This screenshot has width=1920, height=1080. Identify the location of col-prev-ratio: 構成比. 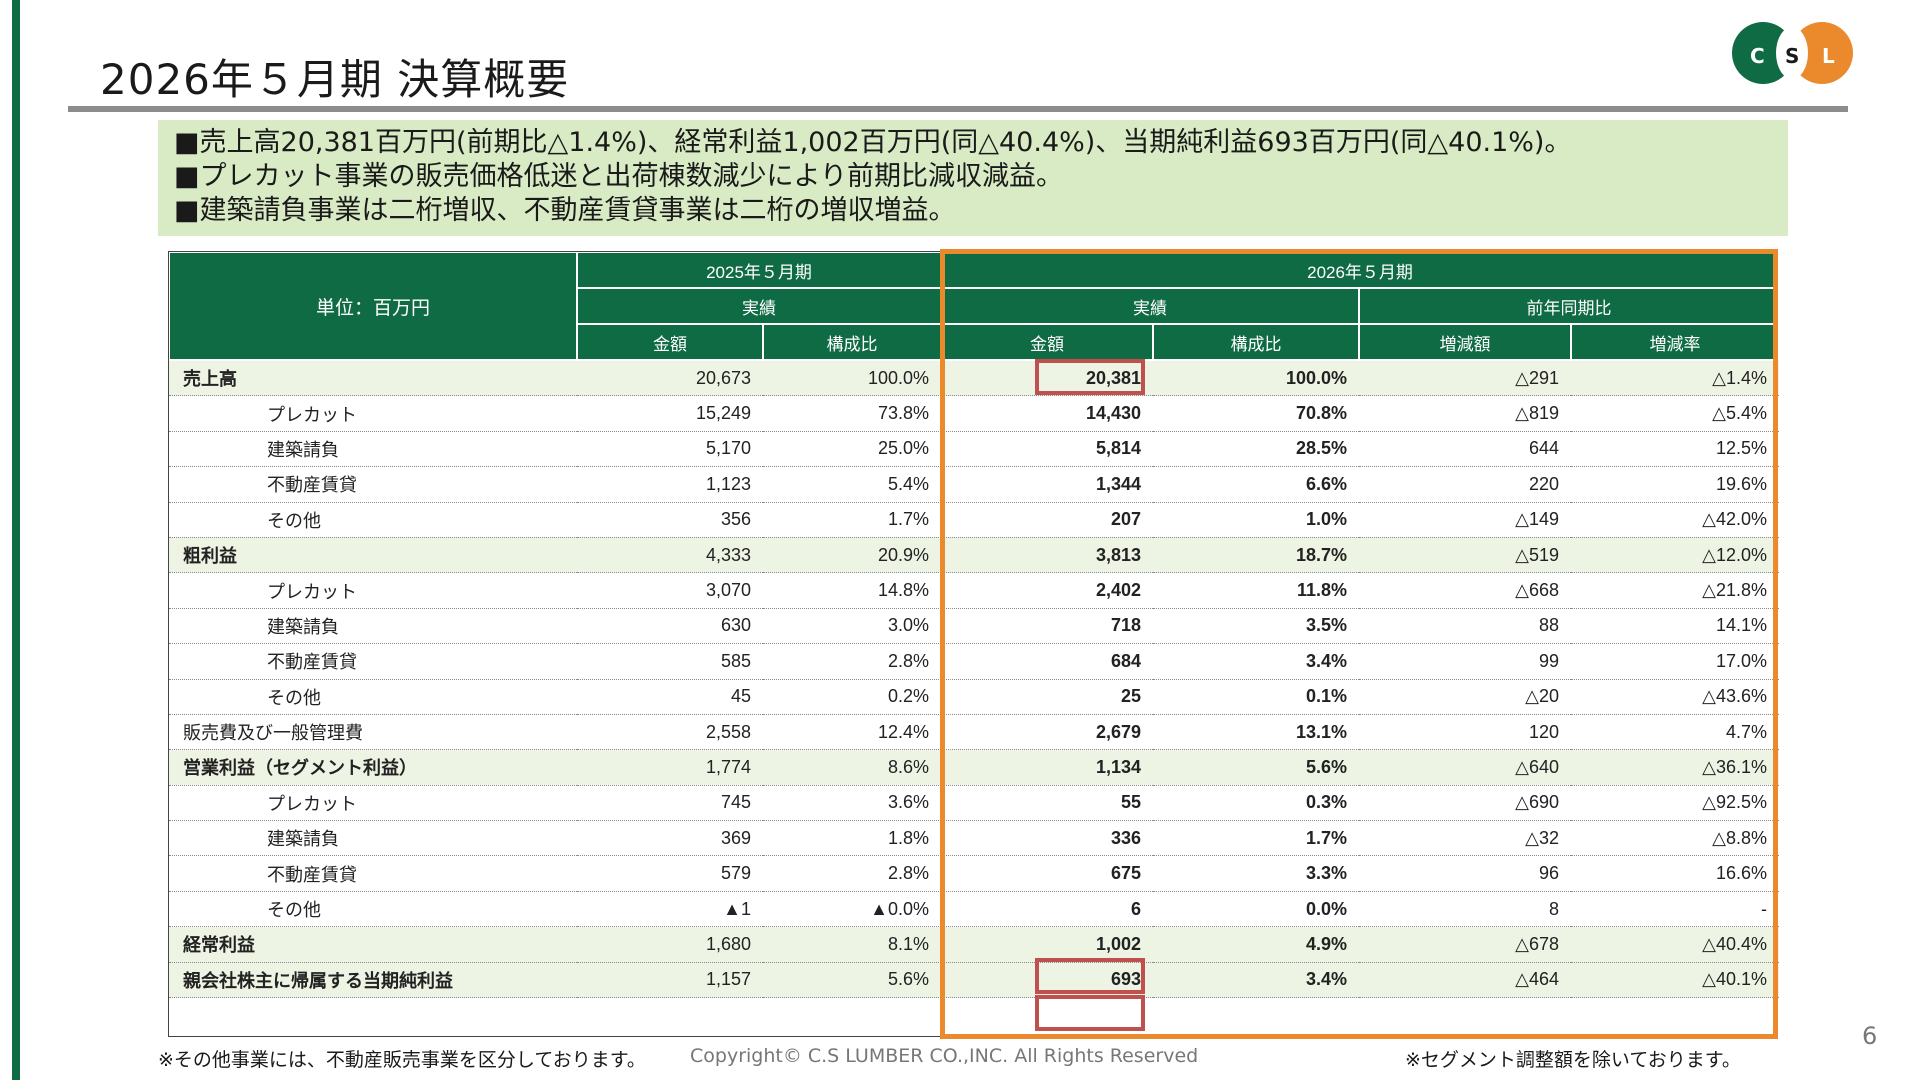
(852, 342).